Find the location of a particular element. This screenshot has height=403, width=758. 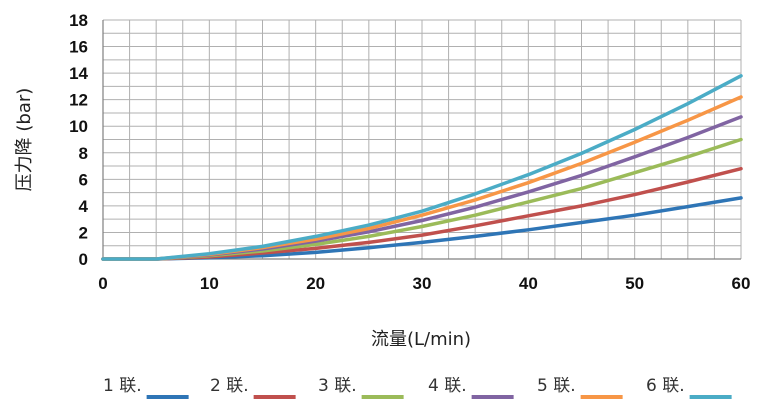

legend-label-3: 3 联. is located at coordinates (337, 386).